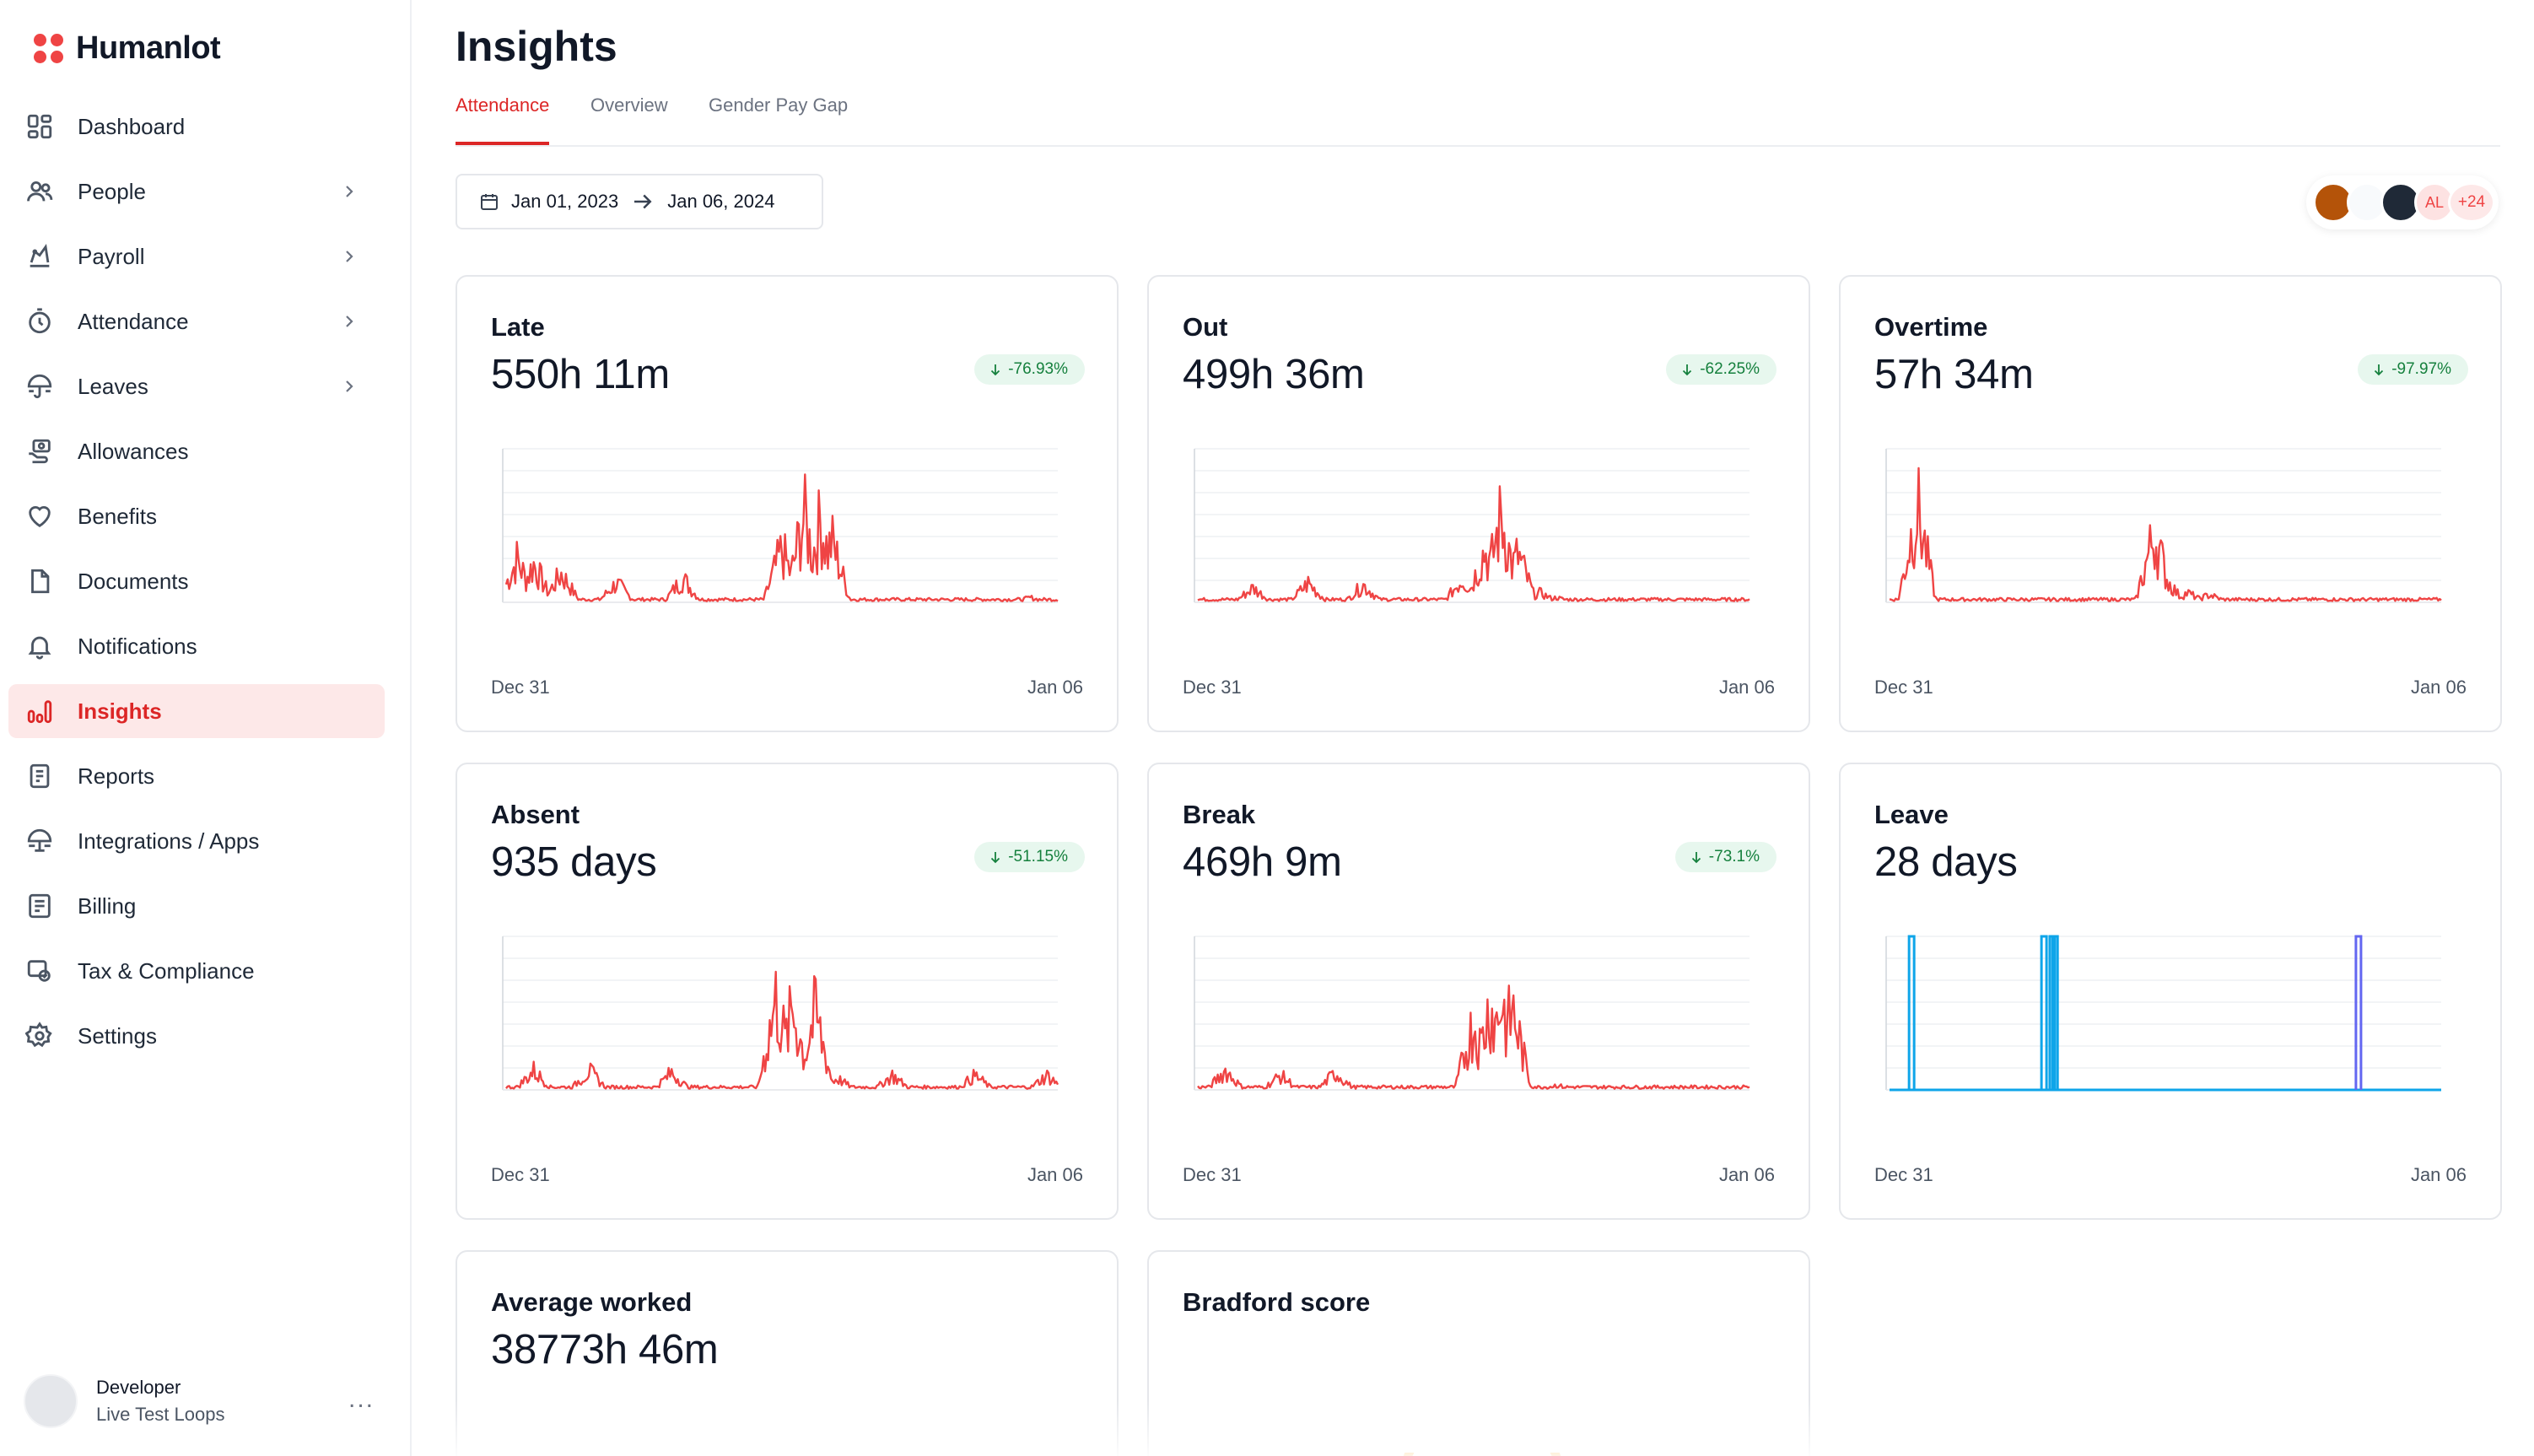 The width and height of the screenshot is (2534, 1456). I want to click on sidebar-item-allowances: Allowances, so click(196, 451).